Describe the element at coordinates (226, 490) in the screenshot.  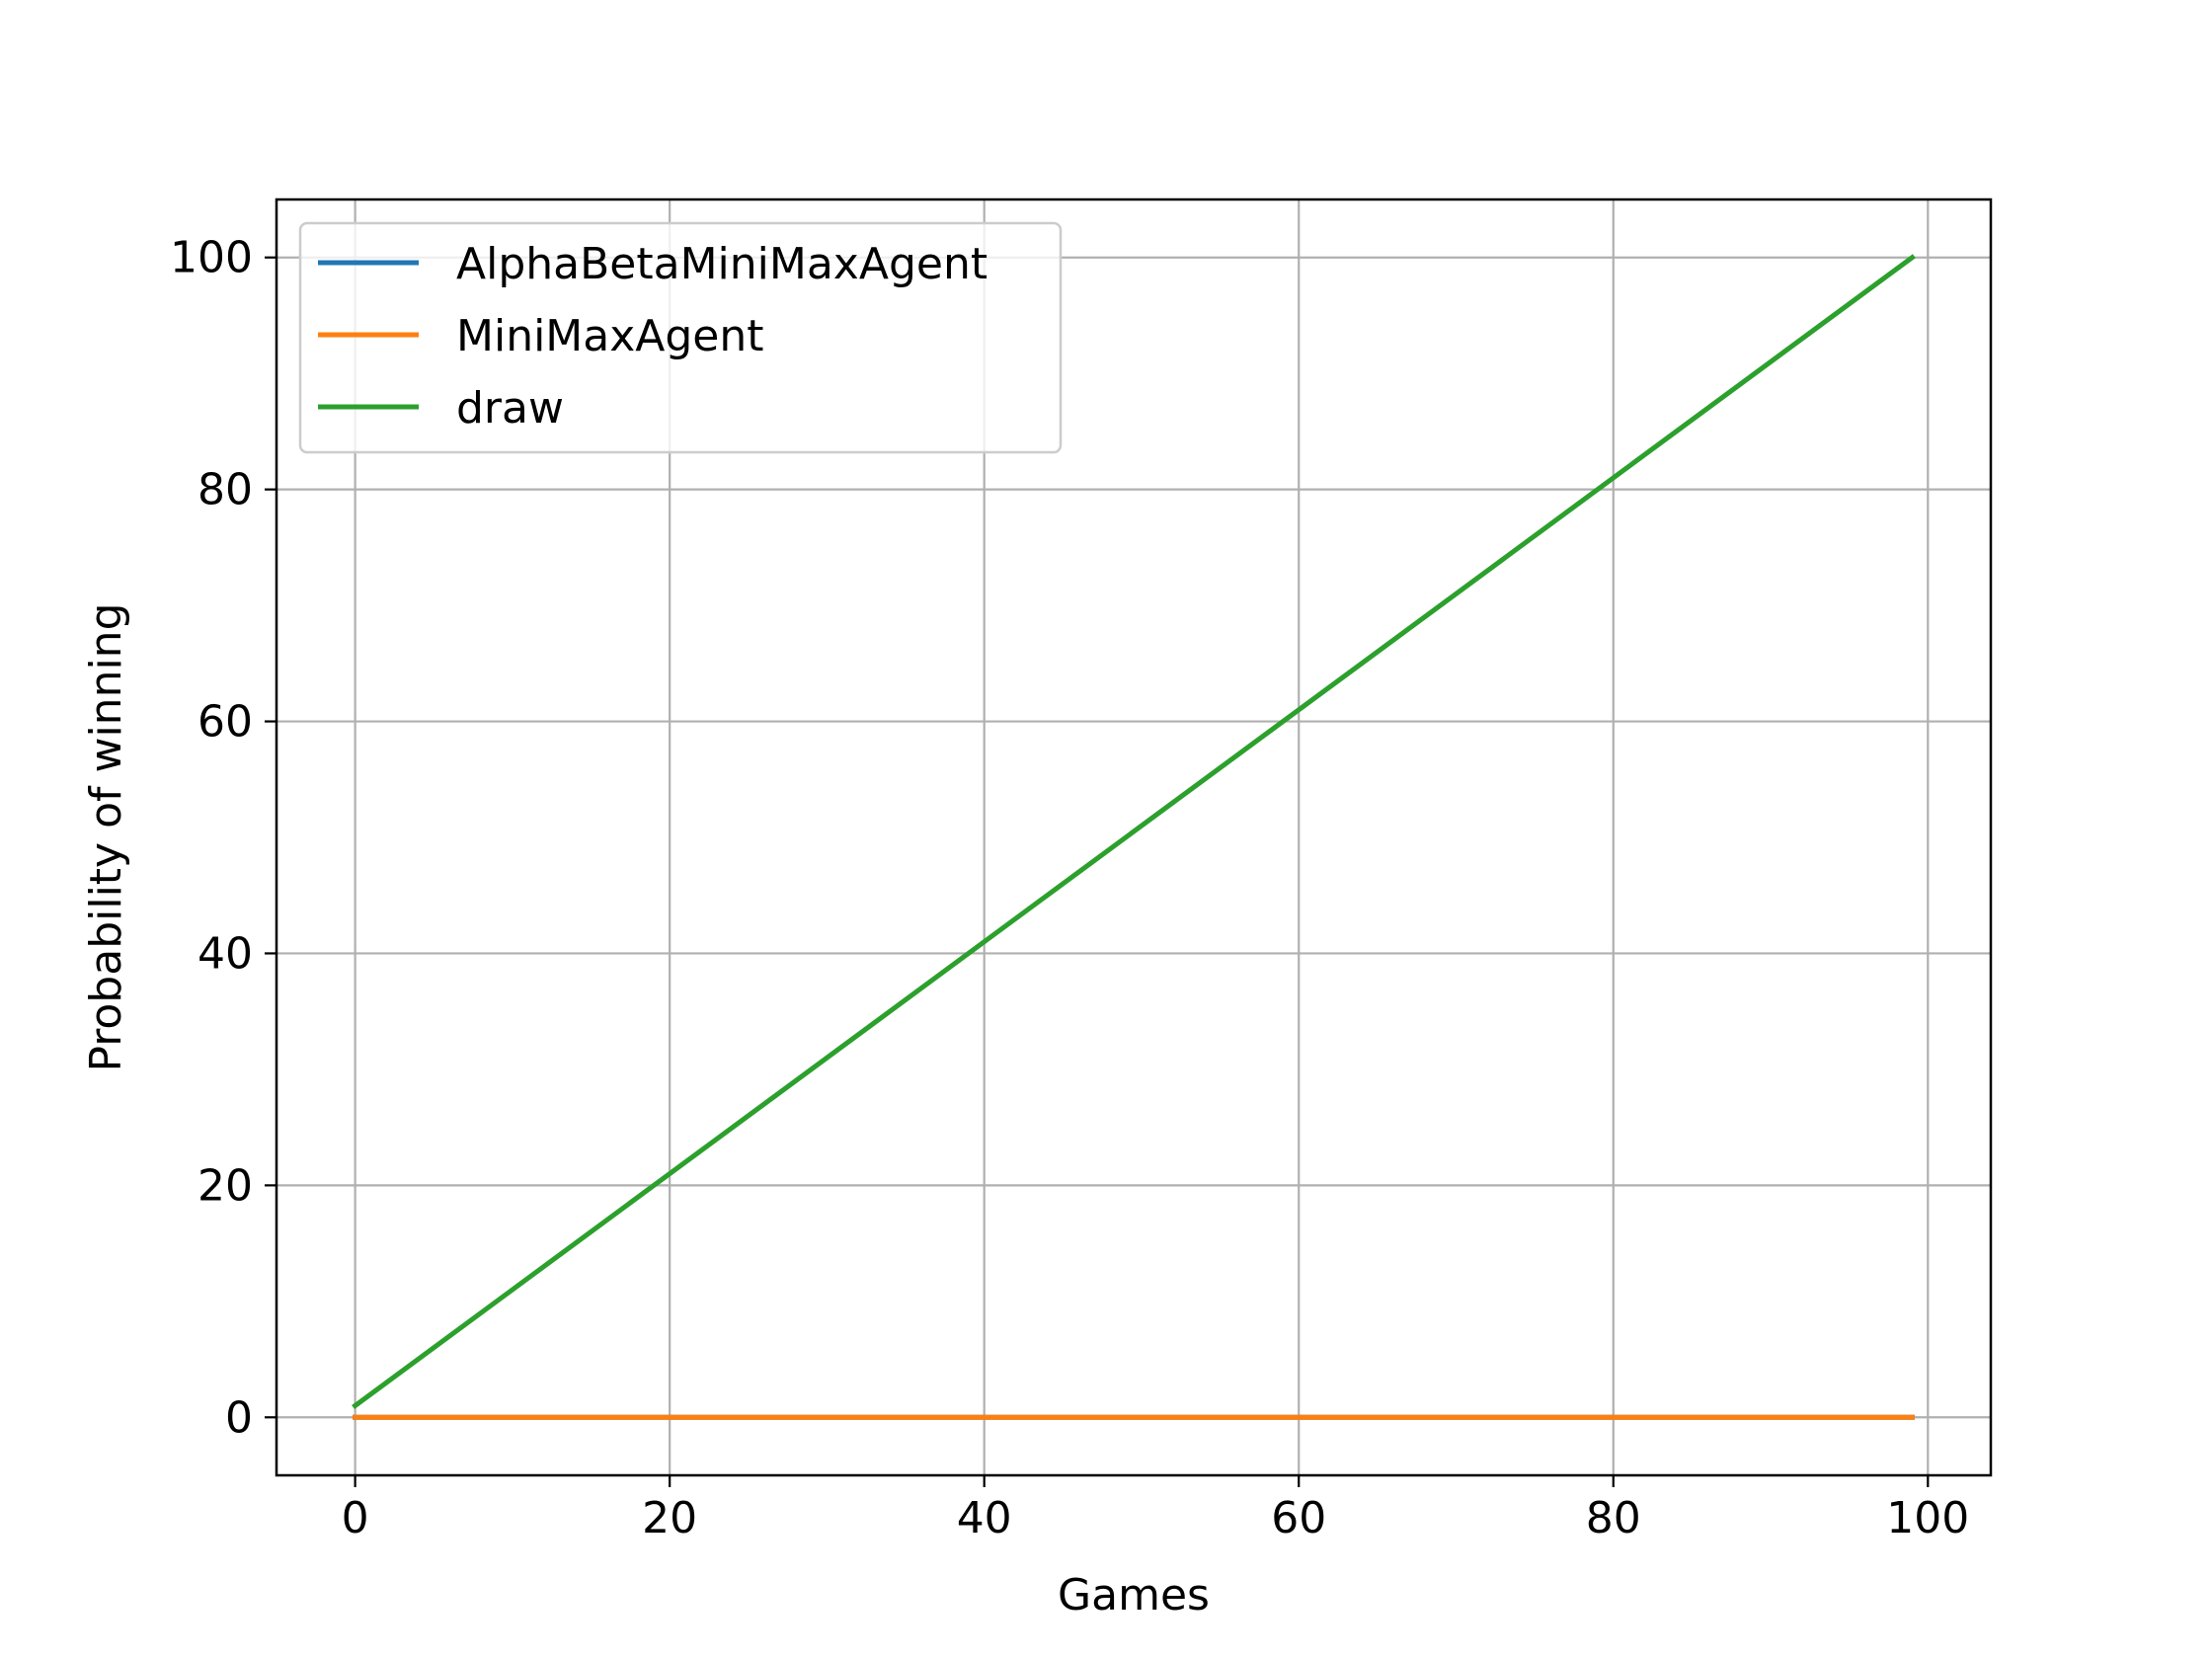
I see `y-tick-label: 80` at that location.